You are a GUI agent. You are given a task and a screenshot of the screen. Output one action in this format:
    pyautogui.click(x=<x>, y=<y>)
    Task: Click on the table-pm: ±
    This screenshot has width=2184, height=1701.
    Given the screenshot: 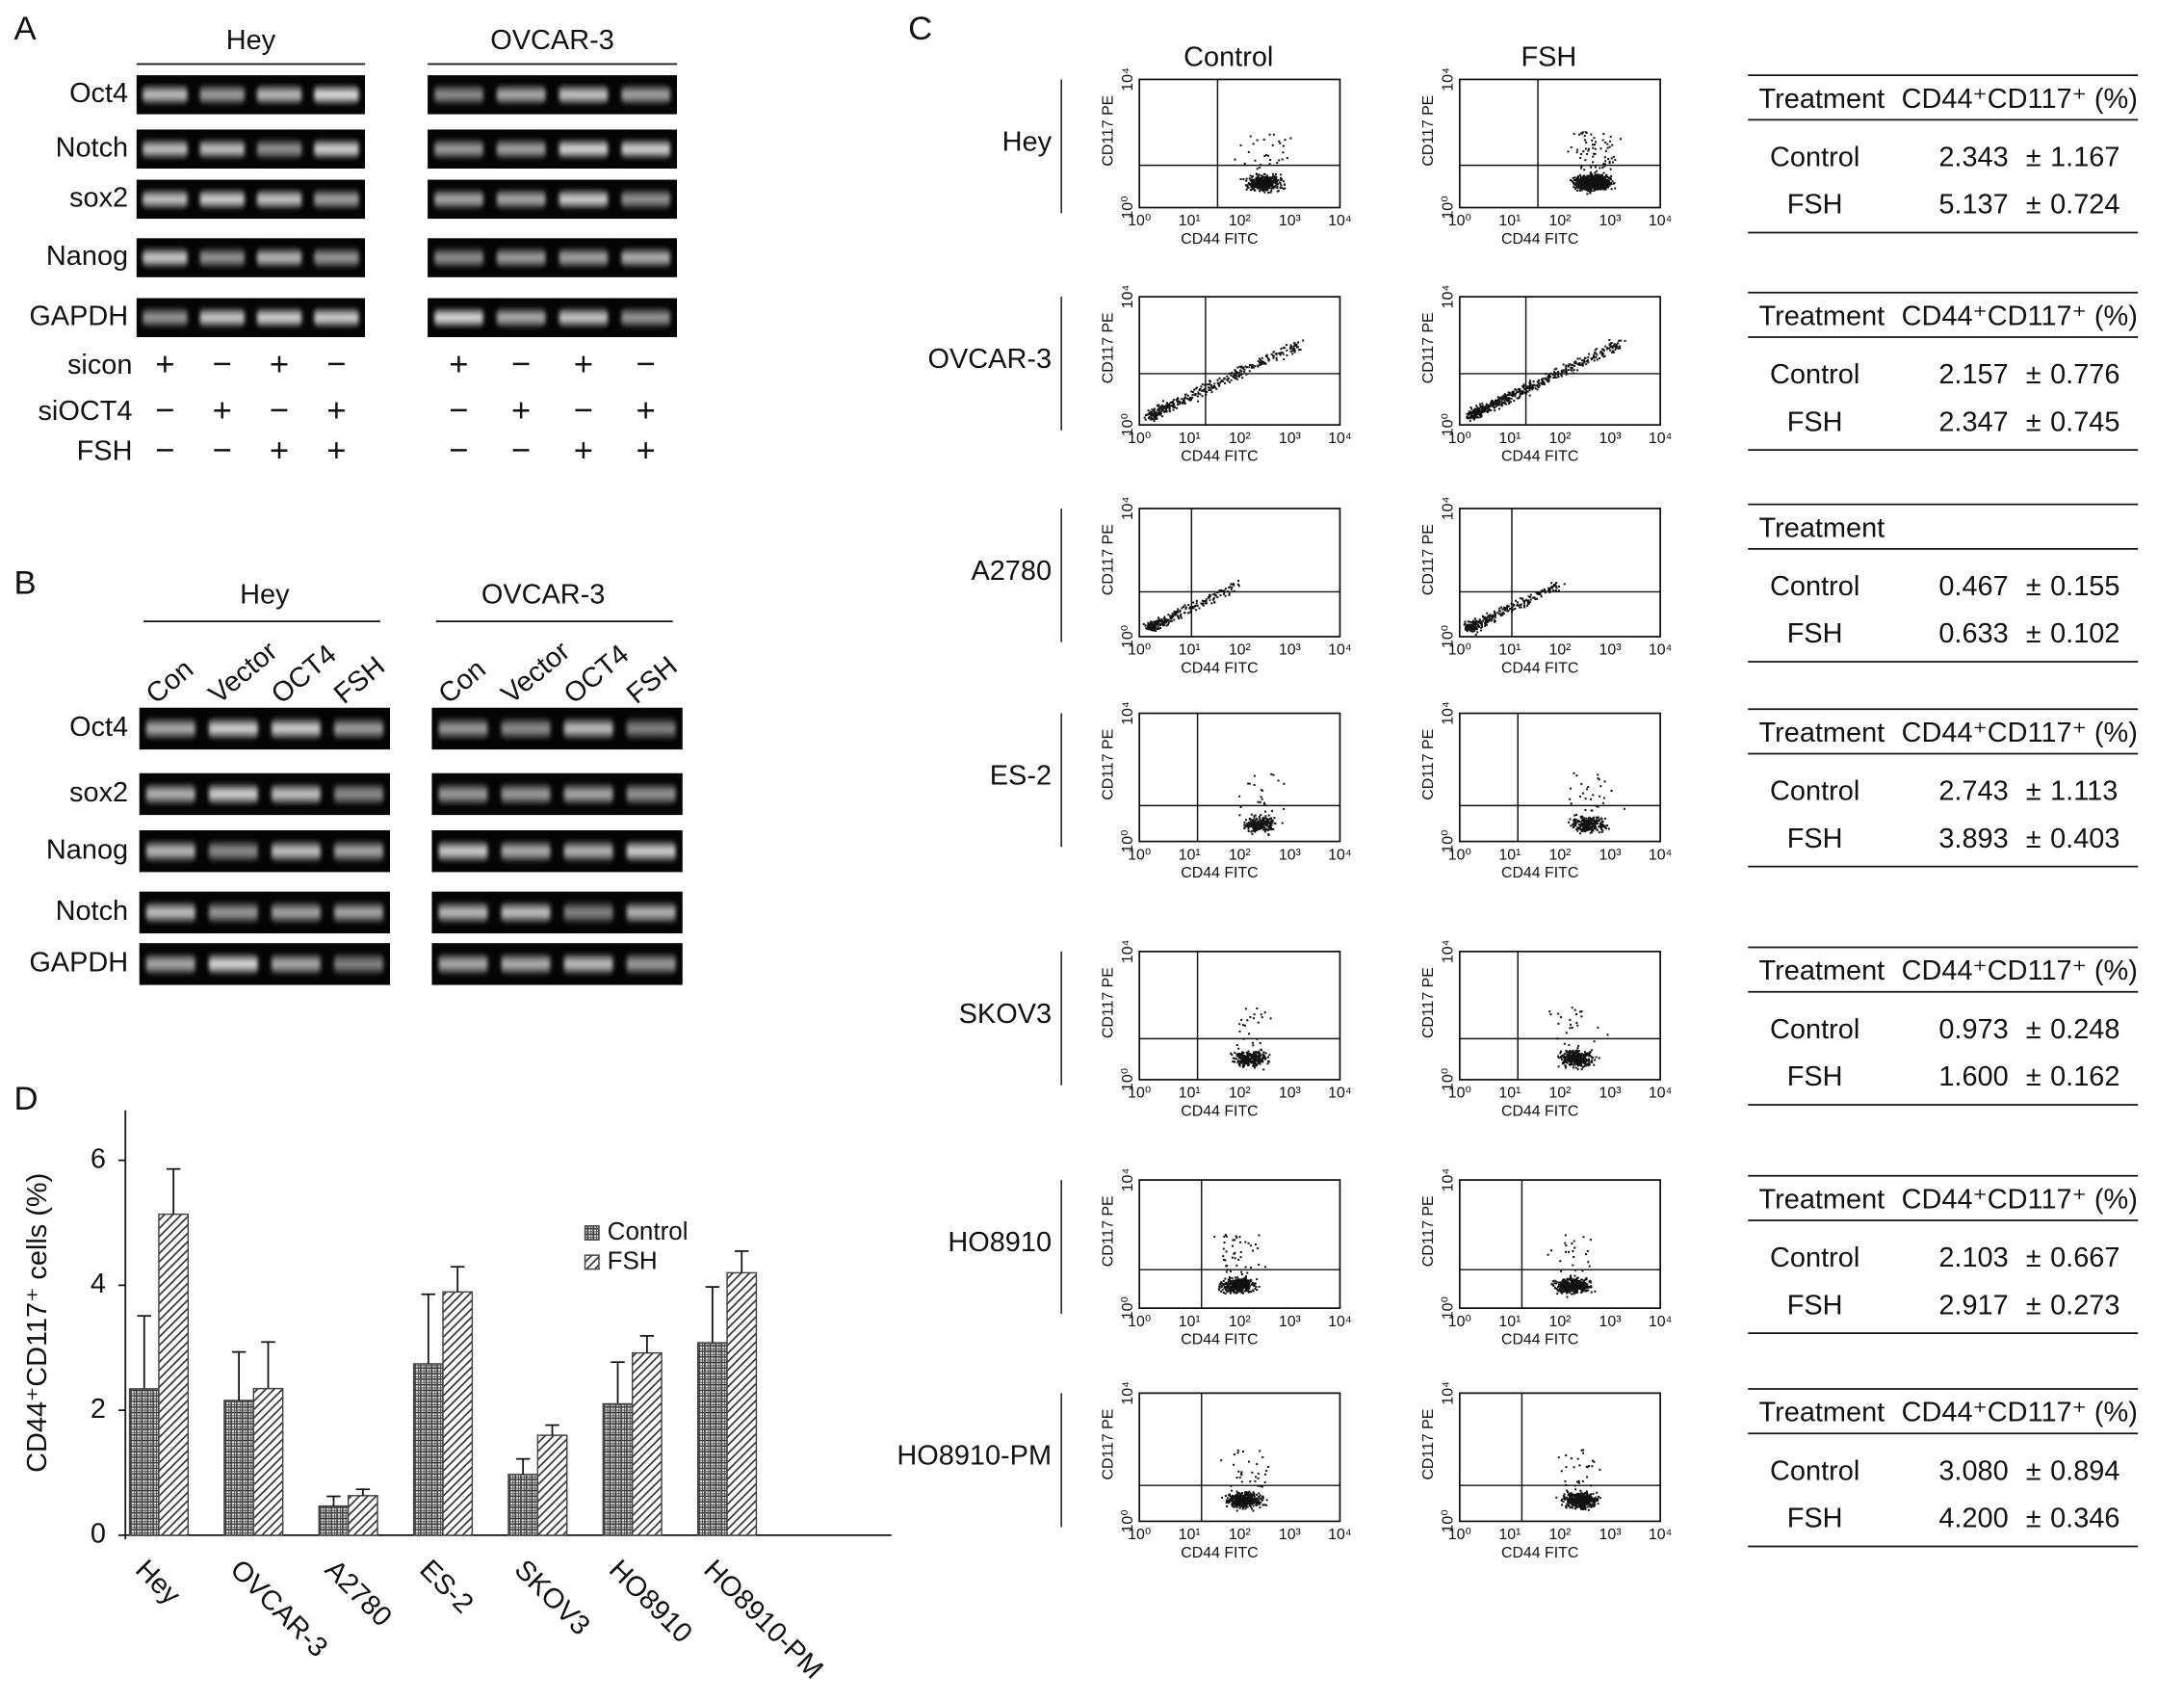 What is the action you would take?
    pyautogui.click(x=2033, y=839)
    